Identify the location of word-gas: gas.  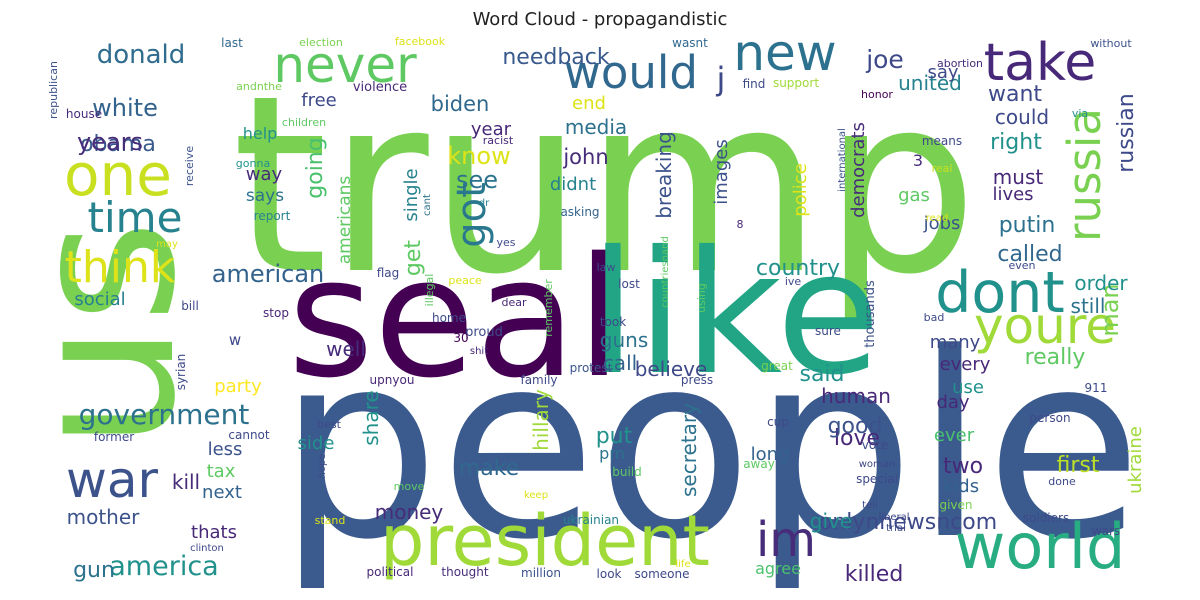
(914, 195).